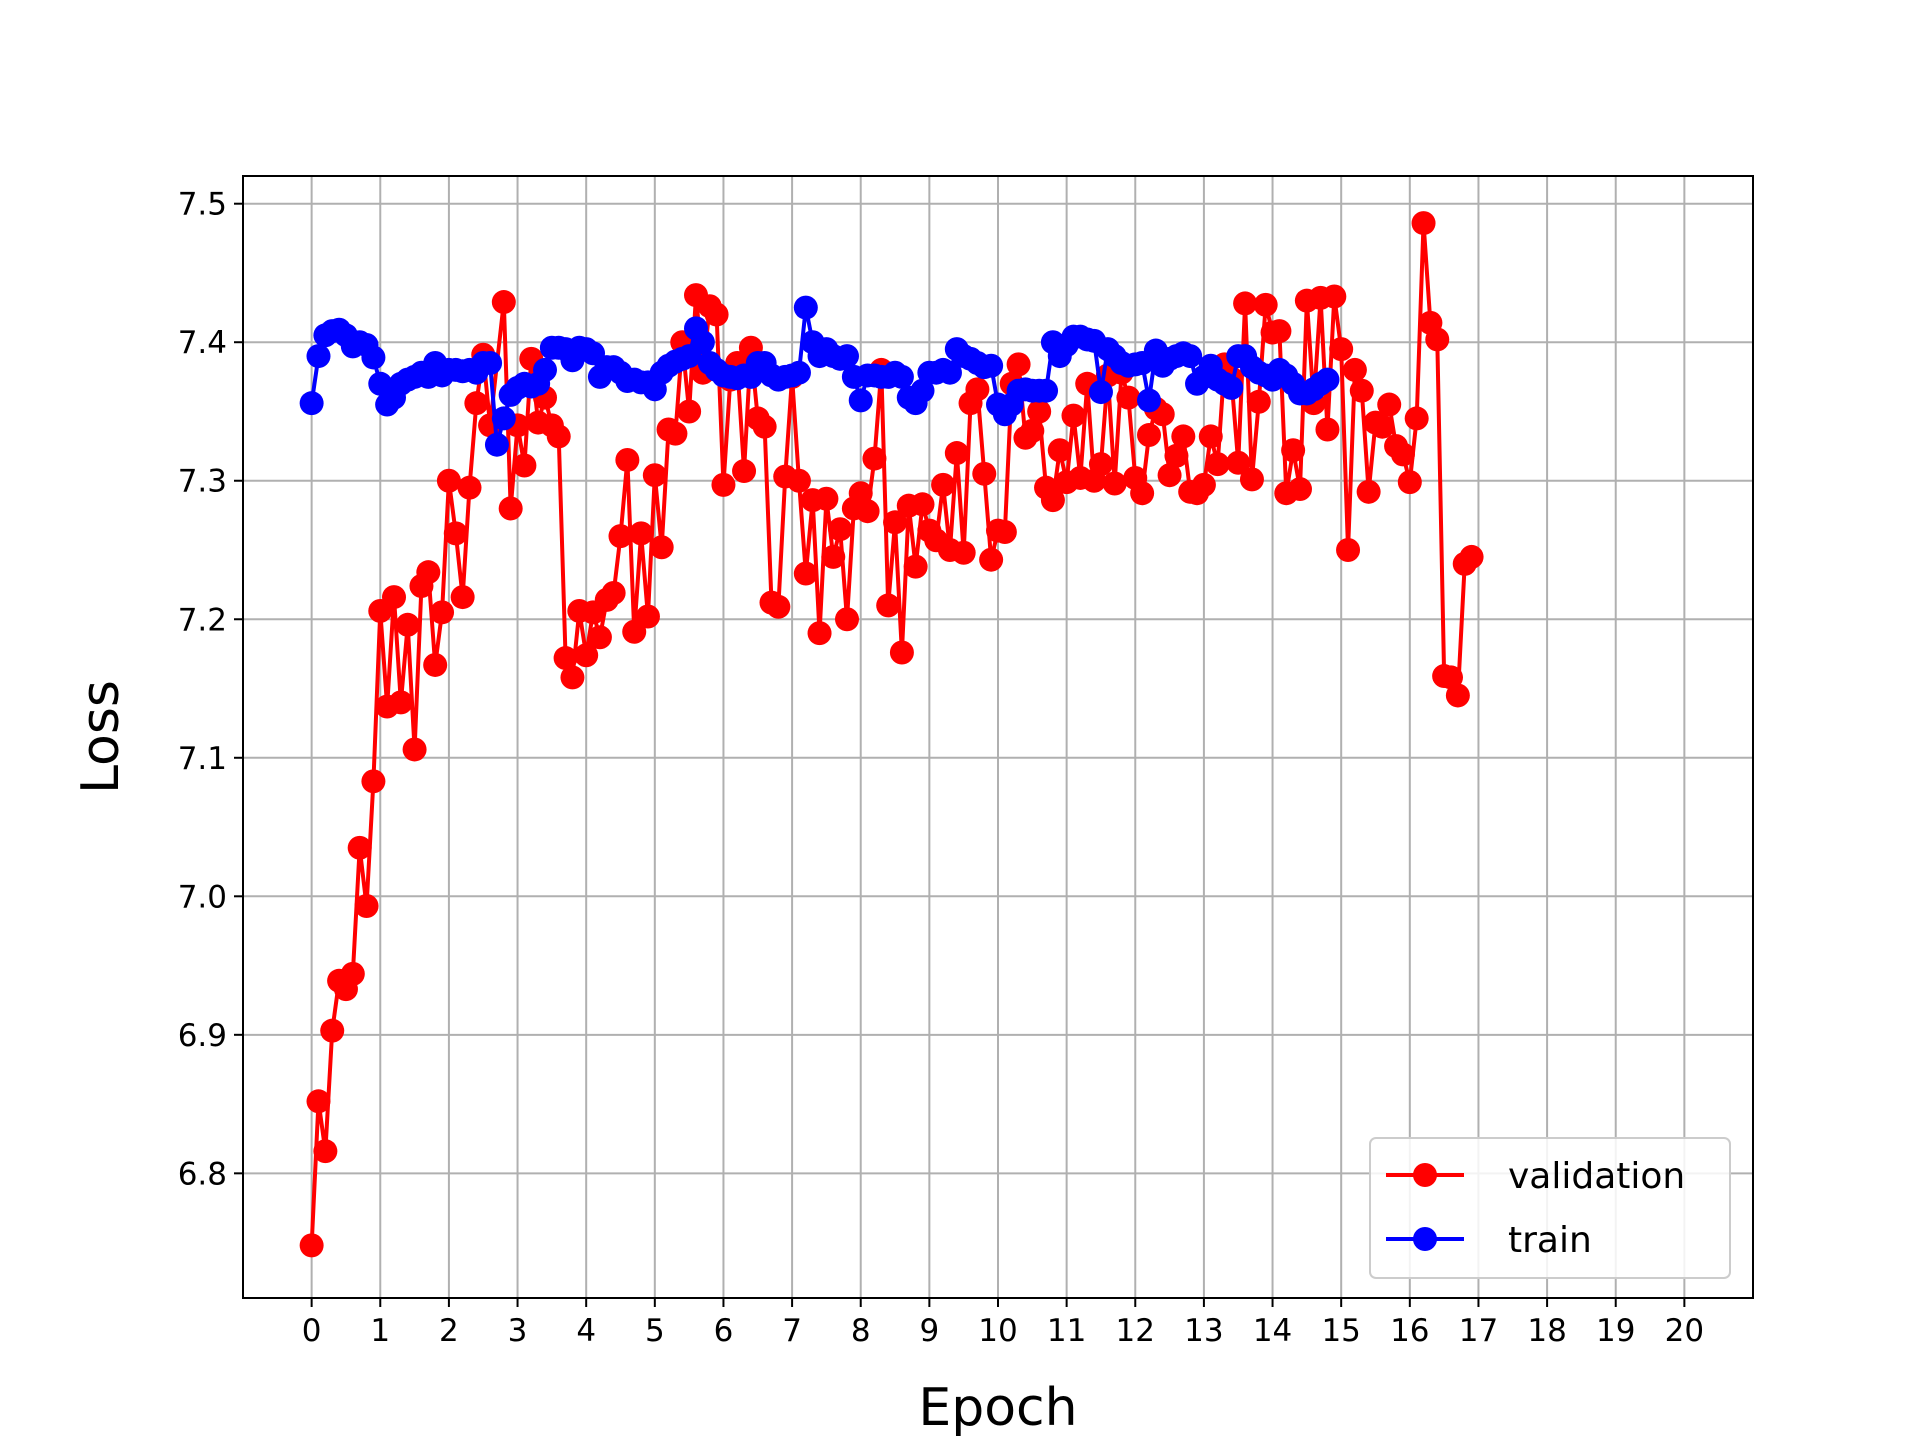 The image size is (1920, 1440). Describe the element at coordinates (1340, 1331) in the screenshot. I see `x-tick-label: 15` at that location.